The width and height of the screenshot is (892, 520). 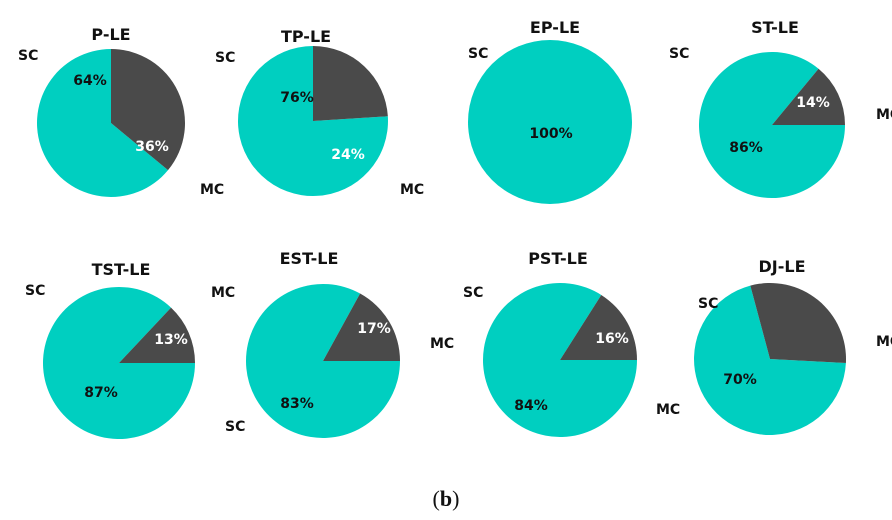 I want to click on percent-label-sc: 83%, so click(x=297, y=404).